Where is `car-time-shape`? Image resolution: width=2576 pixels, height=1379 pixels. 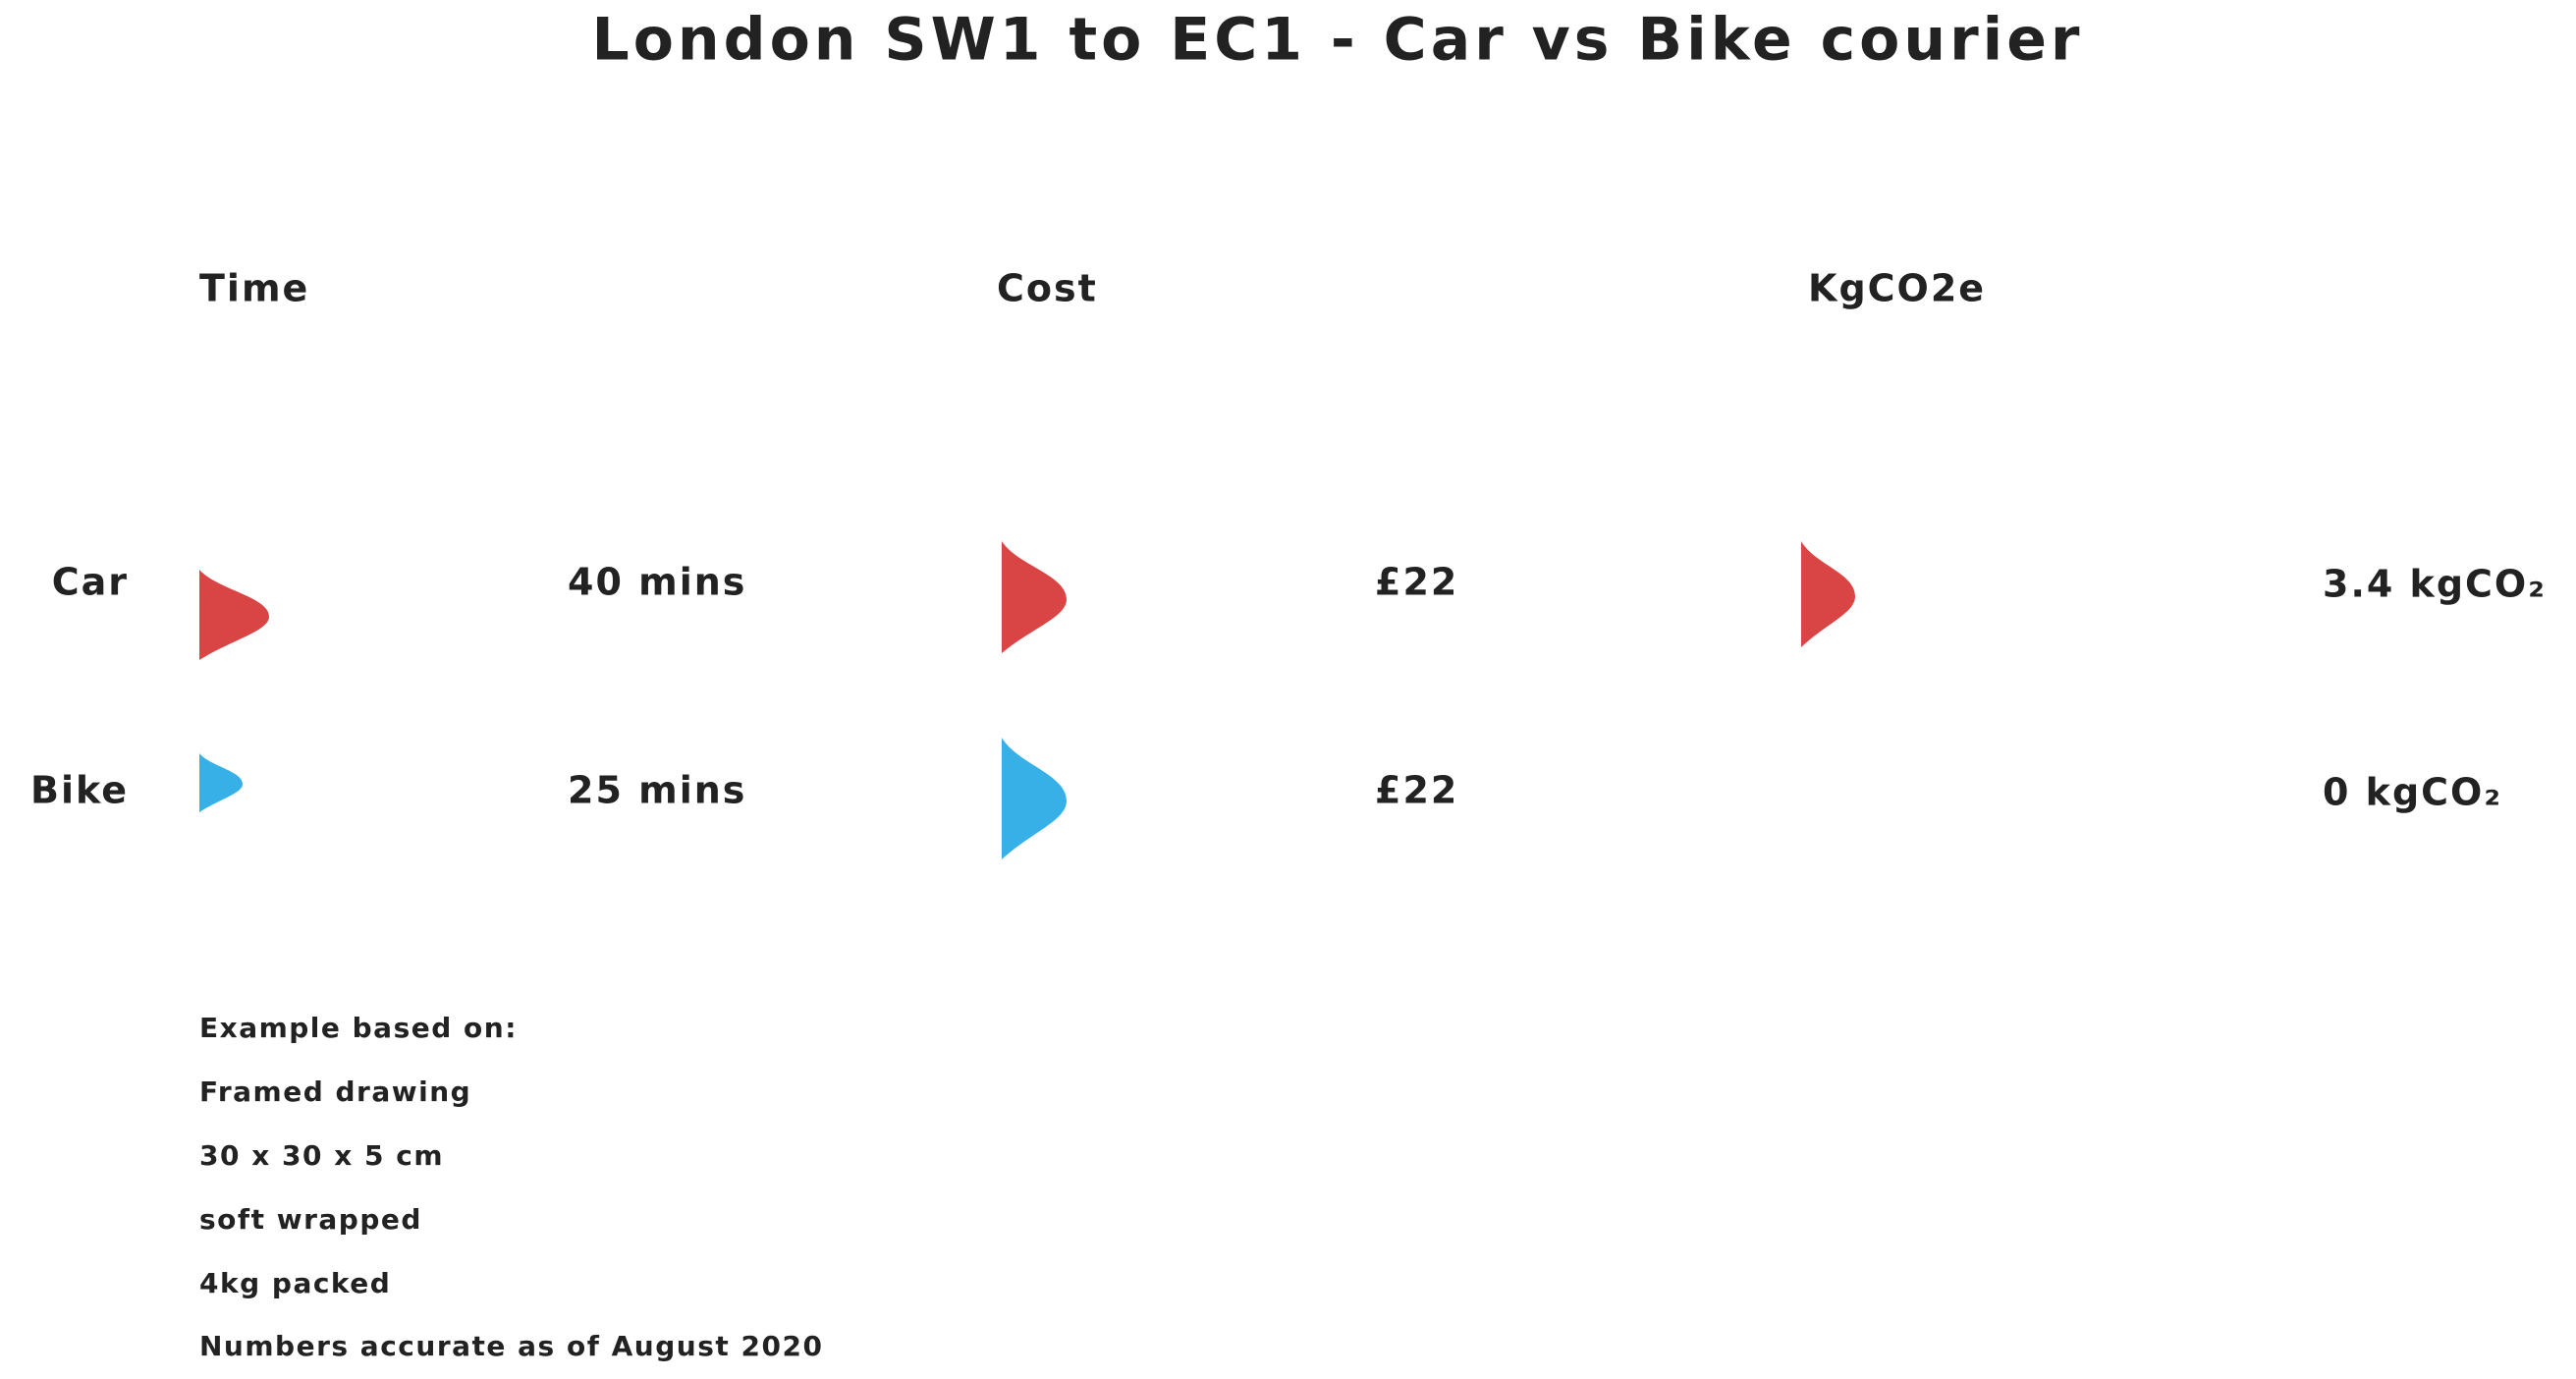 car-time-shape is located at coordinates (234, 615).